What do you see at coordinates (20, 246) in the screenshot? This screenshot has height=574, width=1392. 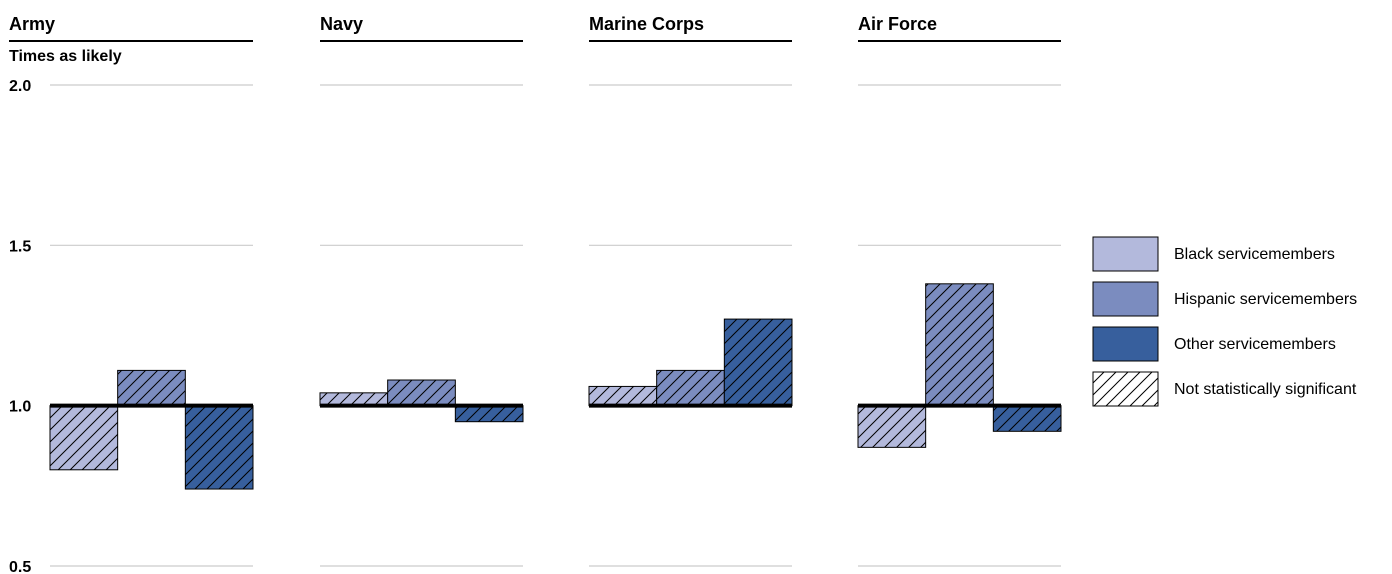 I see `y-tick-label: 1.5` at bounding box center [20, 246].